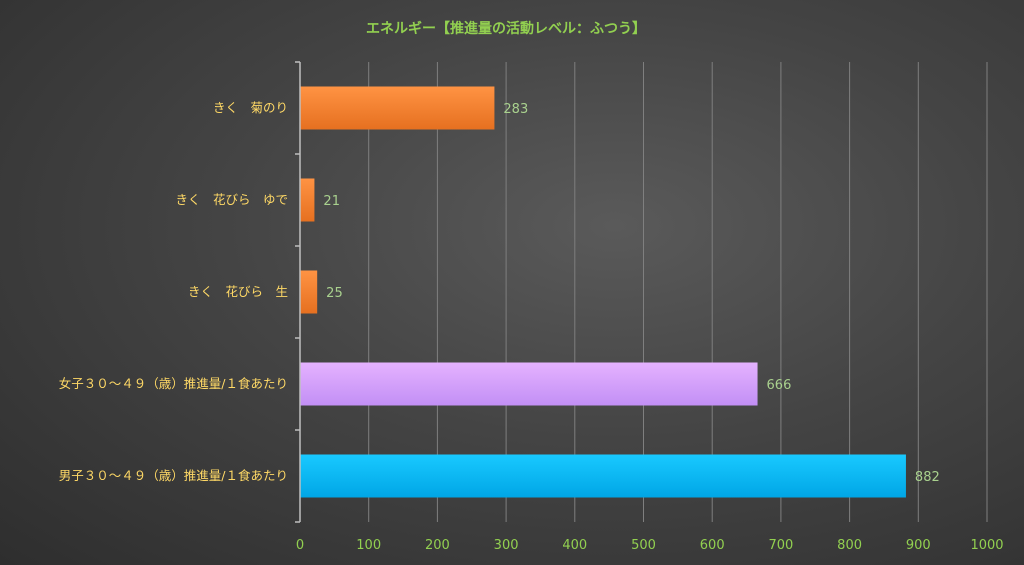 The width and height of the screenshot is (1024, 565). Describe the element at coordinates (506, 545) in the screenshot. I see `x-tick-label-300: 300` at that location.